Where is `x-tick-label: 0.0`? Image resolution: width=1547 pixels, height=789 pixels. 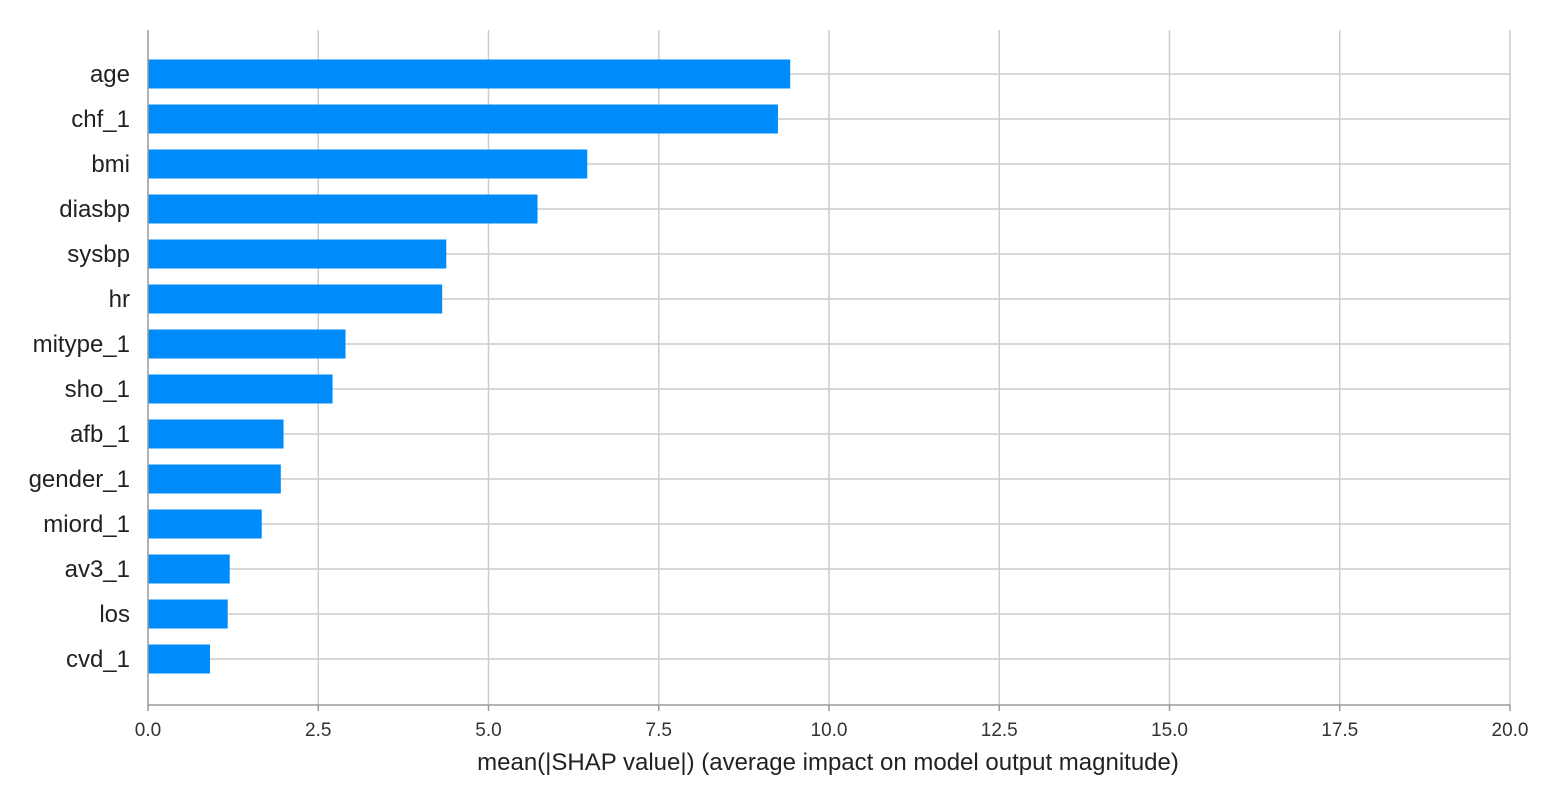
x-tick-label: 0.0 is located at coordinates (148, 730).